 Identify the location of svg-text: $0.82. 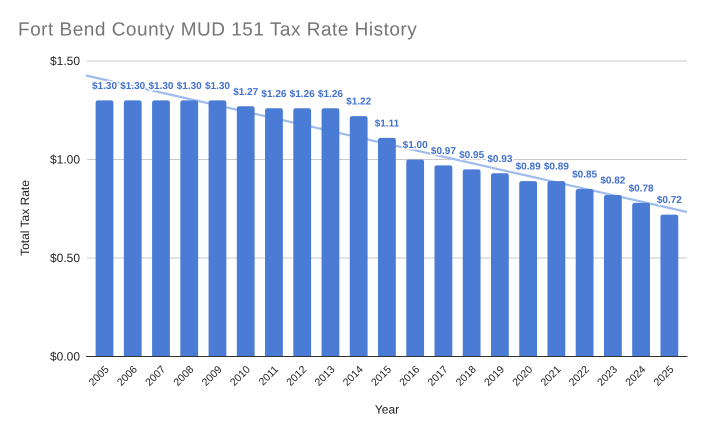
(612, 180).